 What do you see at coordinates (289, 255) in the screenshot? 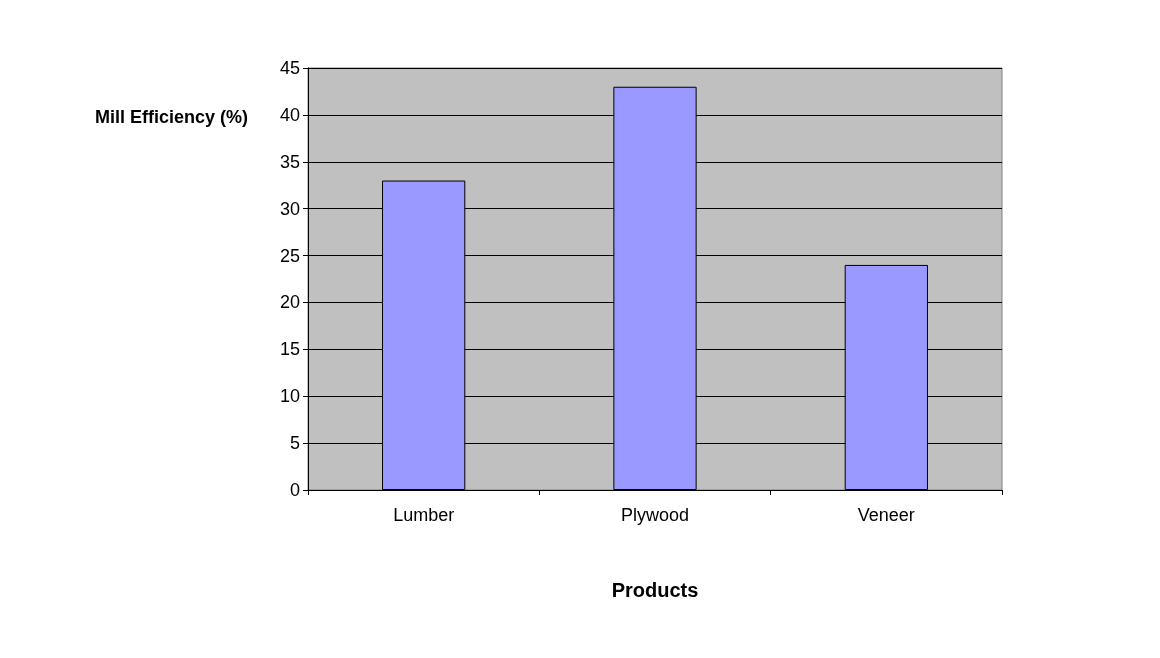
I see `y-tick-label: 25` at bounding box center [289, 255].